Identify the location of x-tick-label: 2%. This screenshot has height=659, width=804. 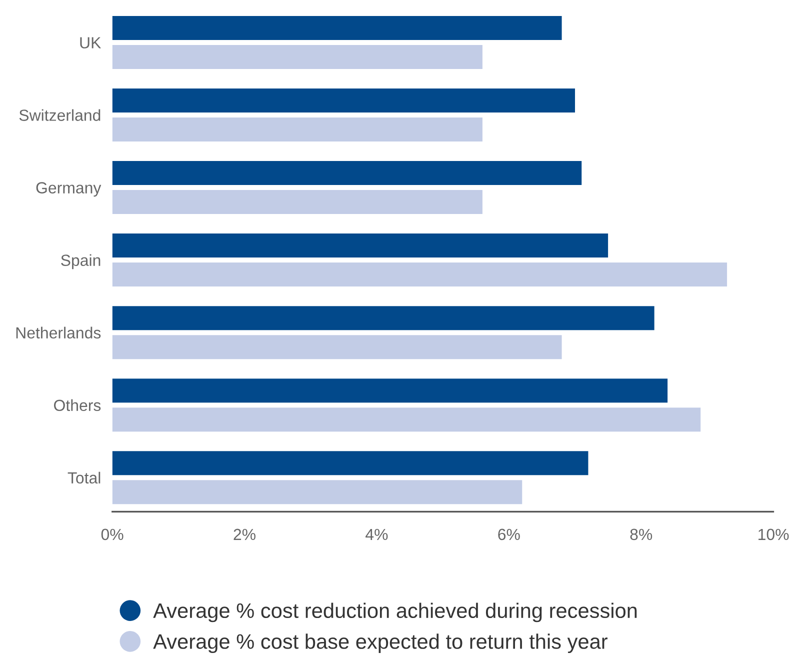
(245, 534).